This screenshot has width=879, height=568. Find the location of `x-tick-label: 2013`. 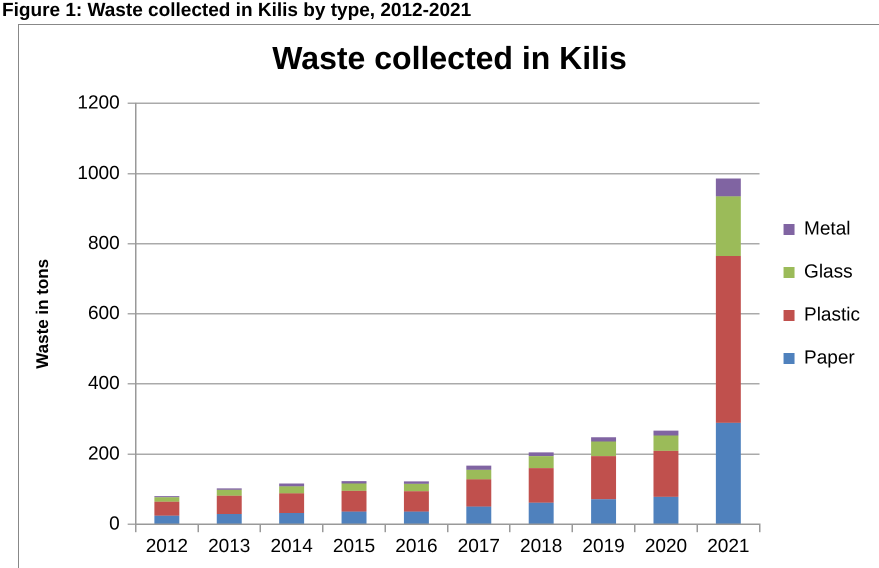

x-tick-label: 2013 is located at coordinates (229, 546).